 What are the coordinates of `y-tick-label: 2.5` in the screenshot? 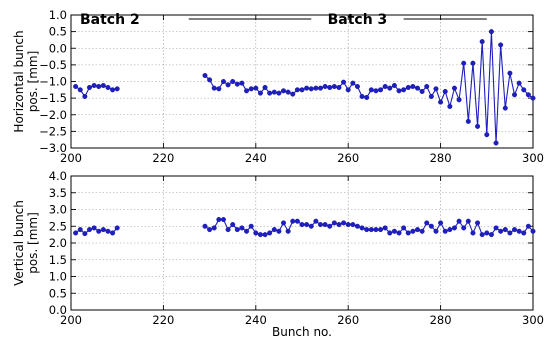 It's located at (58, 226).